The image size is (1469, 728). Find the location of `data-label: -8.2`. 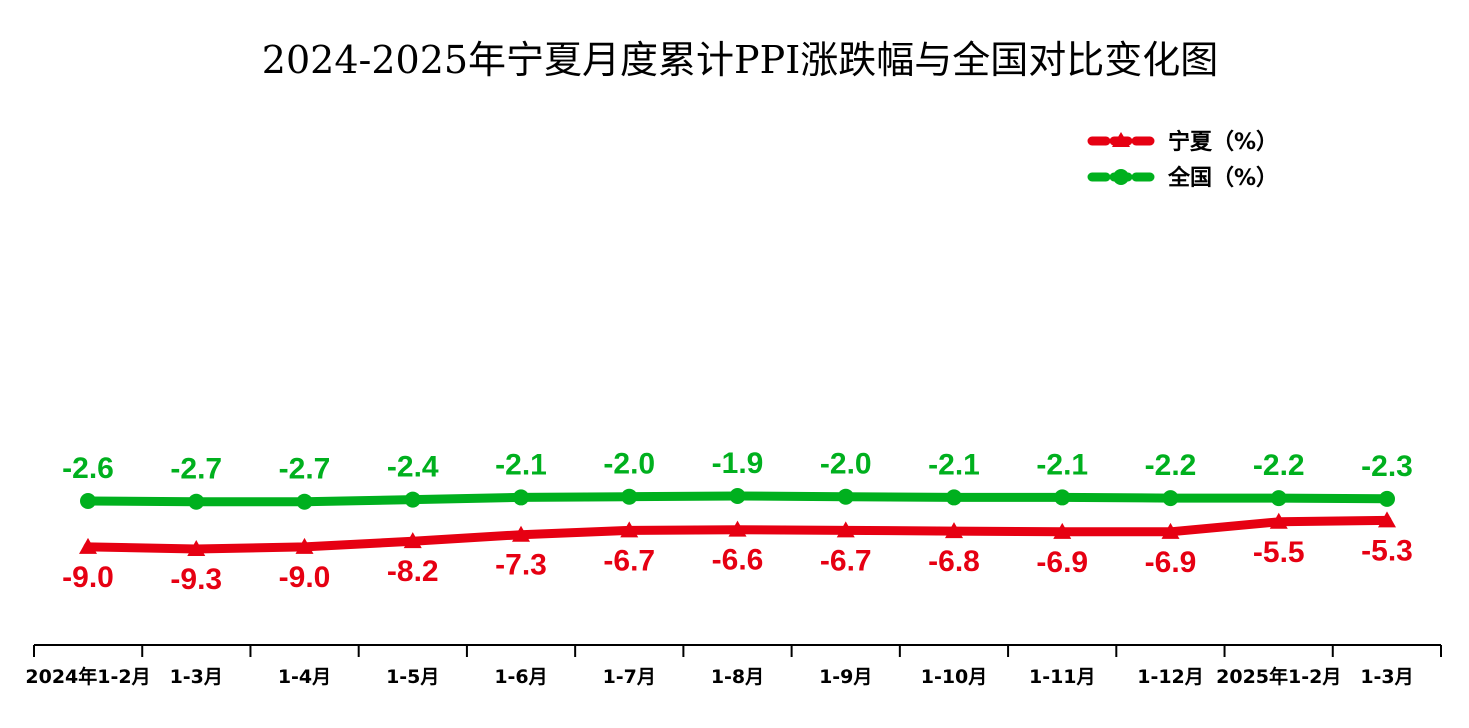

data-label: -8.2 is located at coordinates (413, 571).